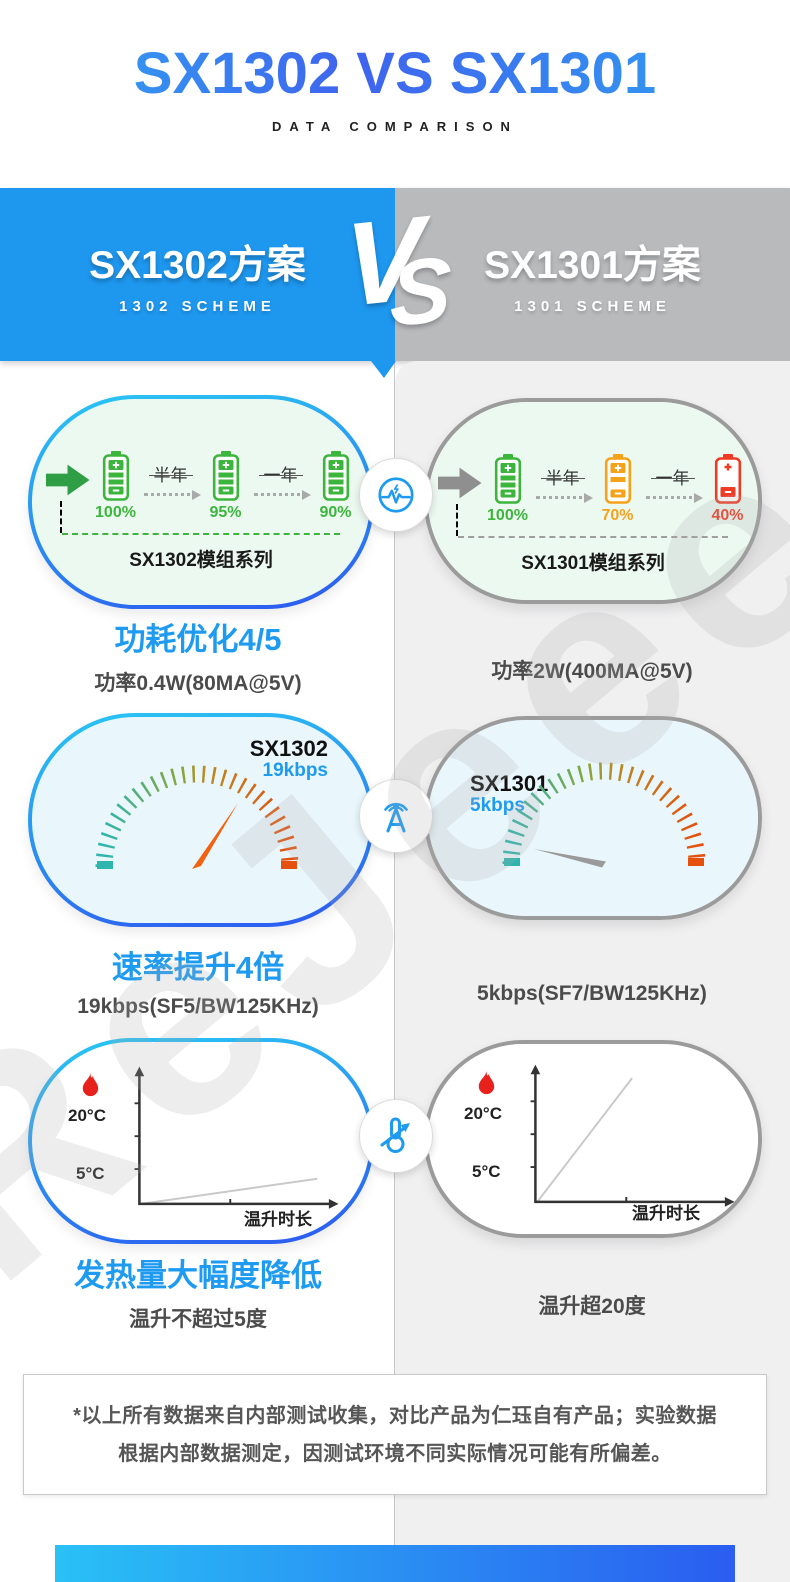 This screenshot has height=1582, width=790. I want to click on page-title: SX1302 VS SX1301, so click(395, 73).